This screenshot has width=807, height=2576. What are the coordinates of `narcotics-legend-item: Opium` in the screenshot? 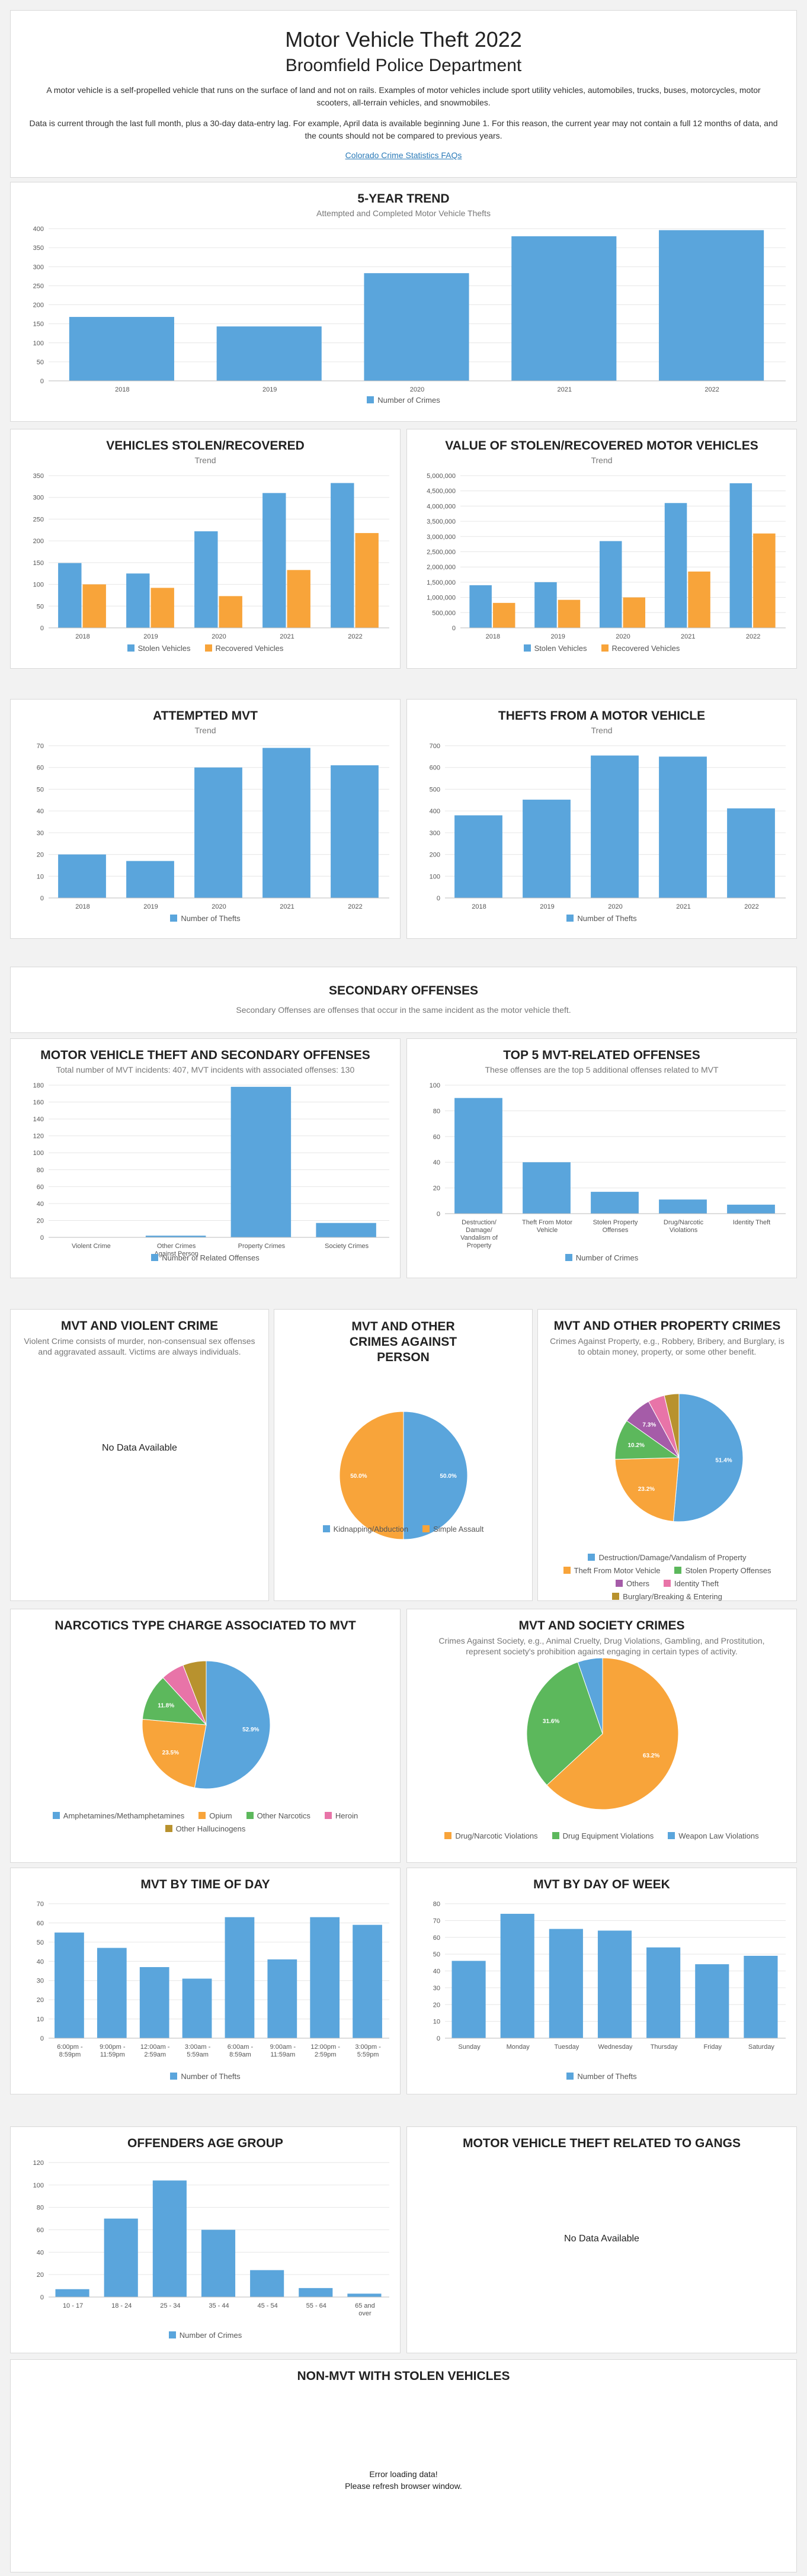 It's located at (215, 1816).